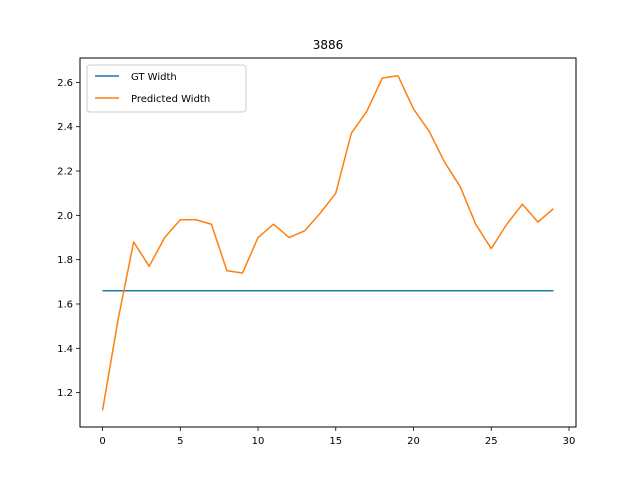  I want to click on y-tick-label: 1.2, so click(65, 393).